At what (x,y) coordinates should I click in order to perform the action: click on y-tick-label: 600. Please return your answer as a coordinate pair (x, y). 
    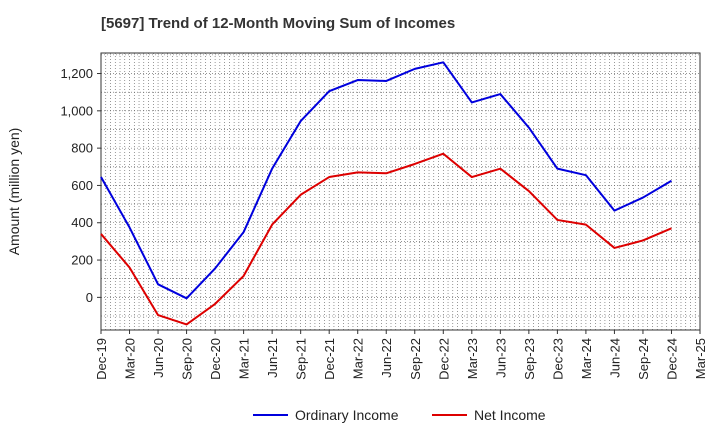
    Looking at the image, I should click on (82, 185).